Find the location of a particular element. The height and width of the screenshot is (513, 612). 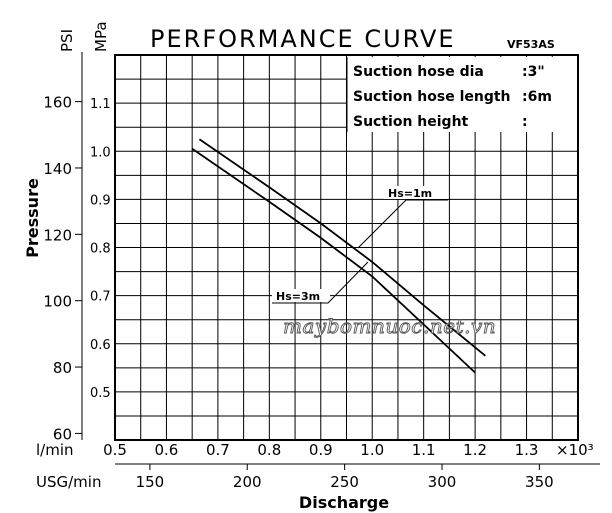

mpa-tick-label: 0.9 is located at coordinates (100, 200).